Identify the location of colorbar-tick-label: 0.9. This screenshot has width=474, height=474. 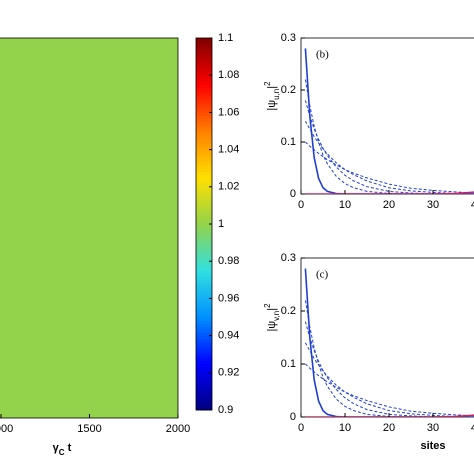
(225, 410).